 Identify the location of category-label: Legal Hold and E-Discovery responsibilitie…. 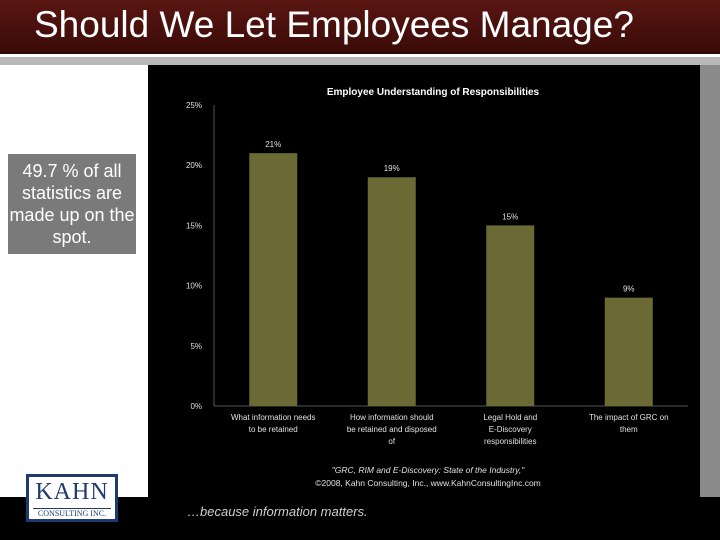
(510, 429).